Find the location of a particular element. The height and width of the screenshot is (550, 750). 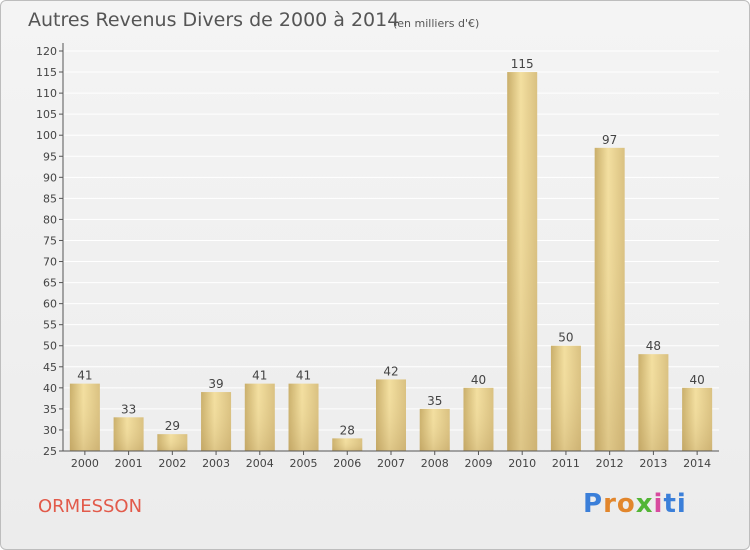

commune-name: ORMESSON is located at coordinates (90, 506).